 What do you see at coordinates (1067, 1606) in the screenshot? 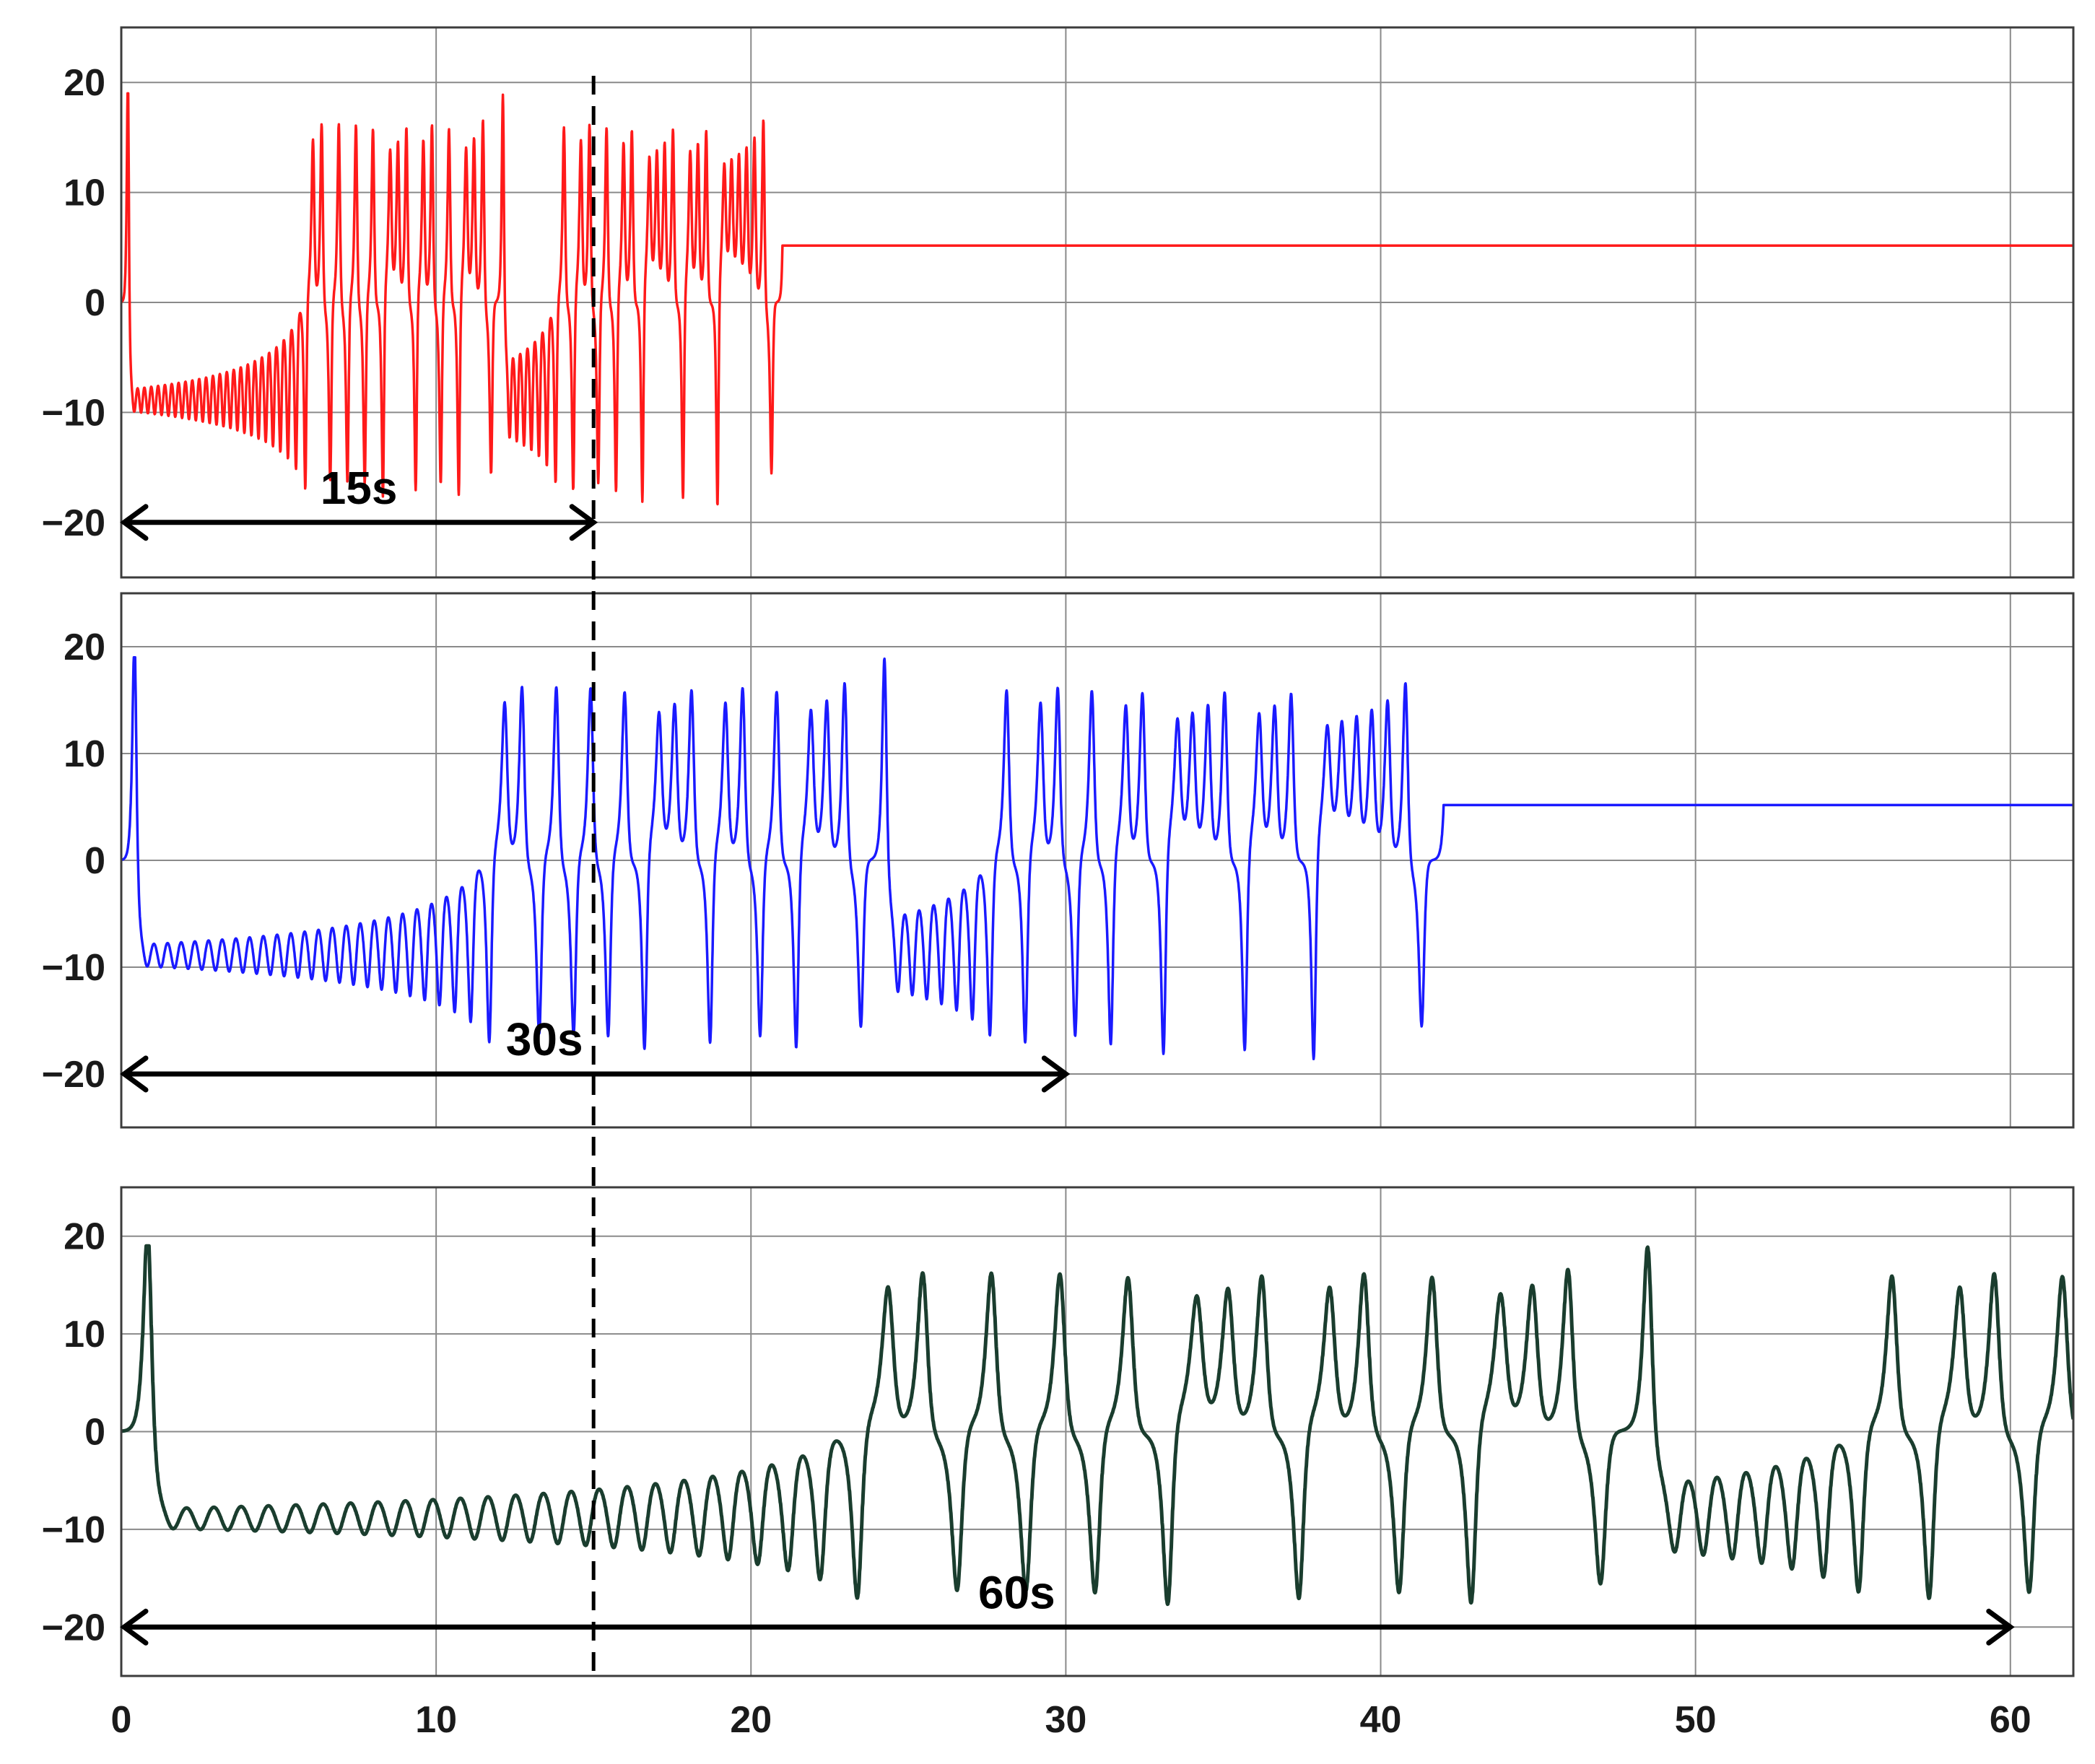
I see `period-annotation-bottom: 60s` at bounding box center [1067, 1606].